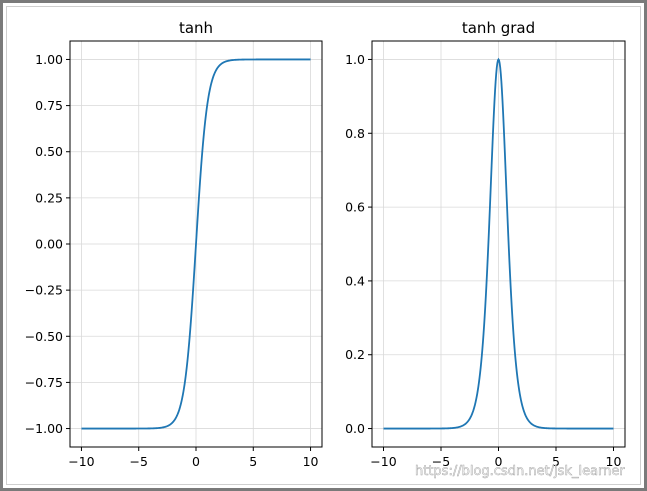 This screenshot has height=491, width=647. What do you see at coordinates (44, 428) in the screenshot?
I see `y-tick-label: −1.00` at bounding box center [44, 428].